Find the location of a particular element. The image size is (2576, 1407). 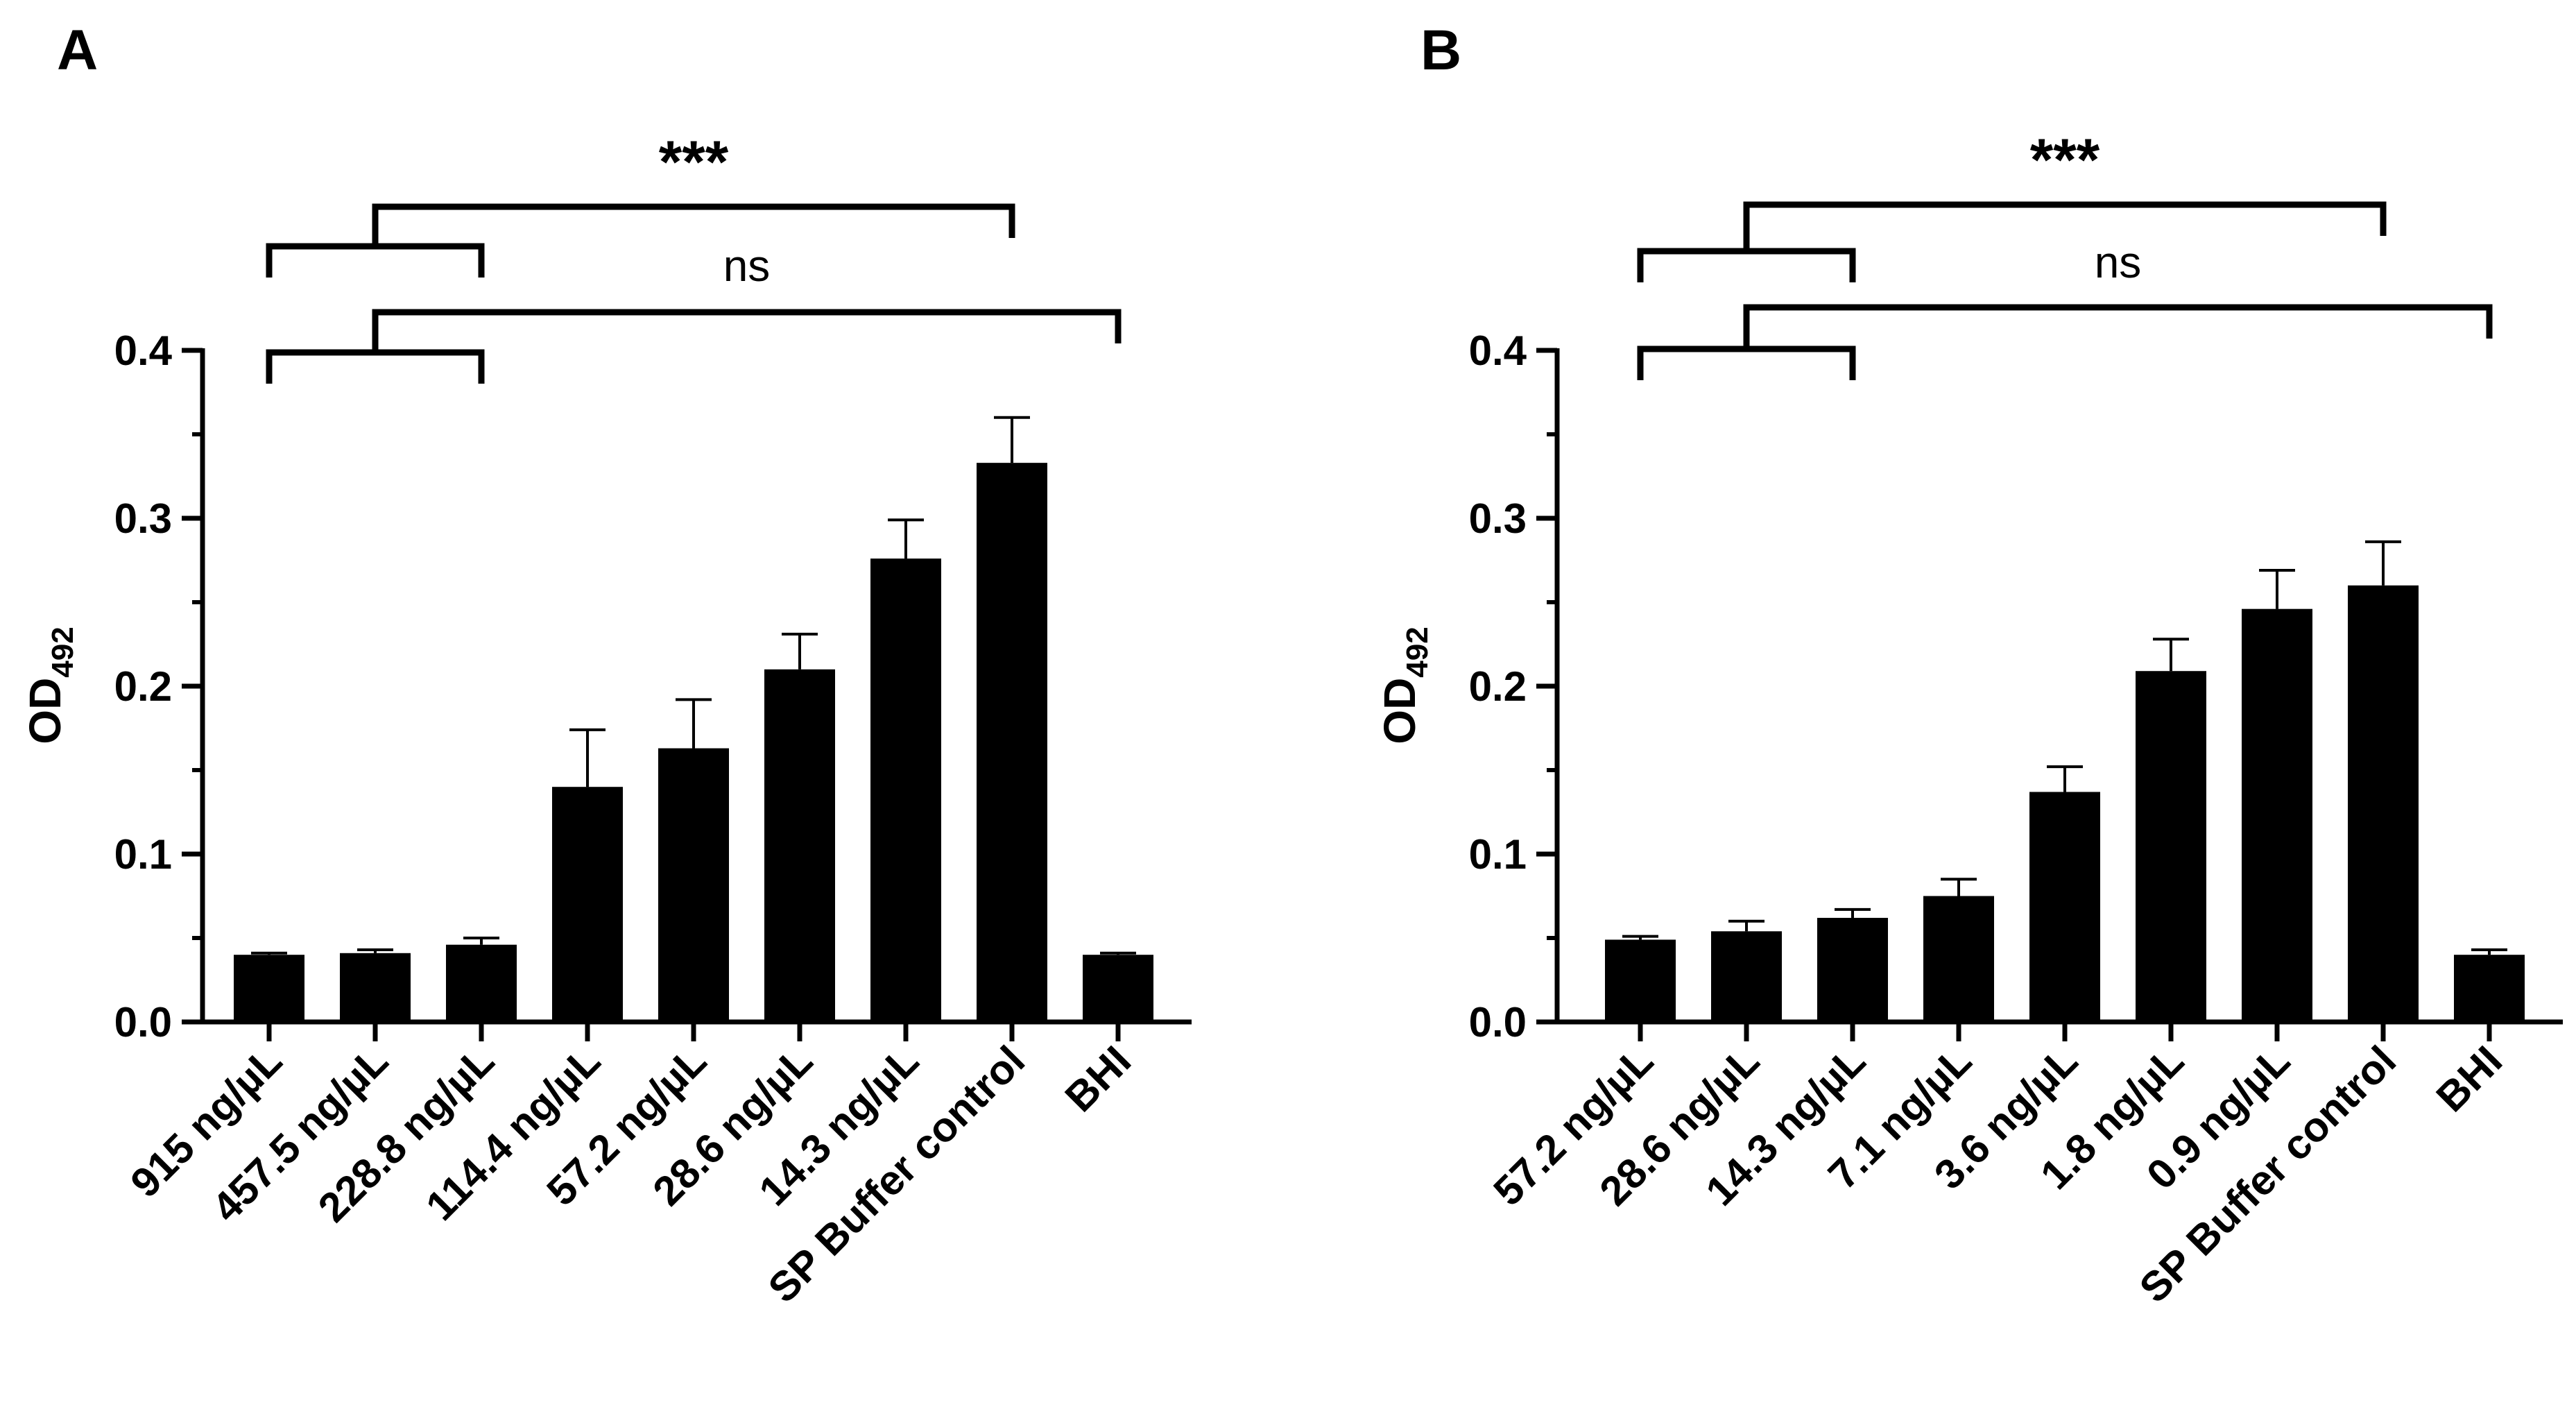

panel-letter: B is located at coordinates (1440, 50).